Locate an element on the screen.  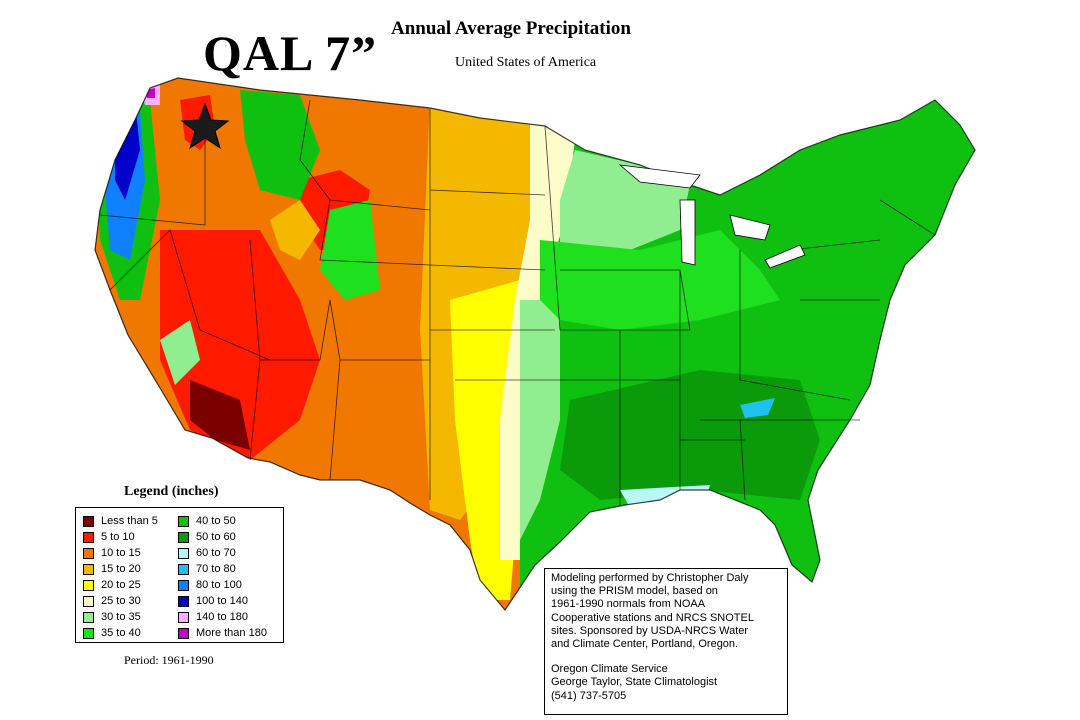
legend-item: 140 to 180 is located at coordinates (222, 617).